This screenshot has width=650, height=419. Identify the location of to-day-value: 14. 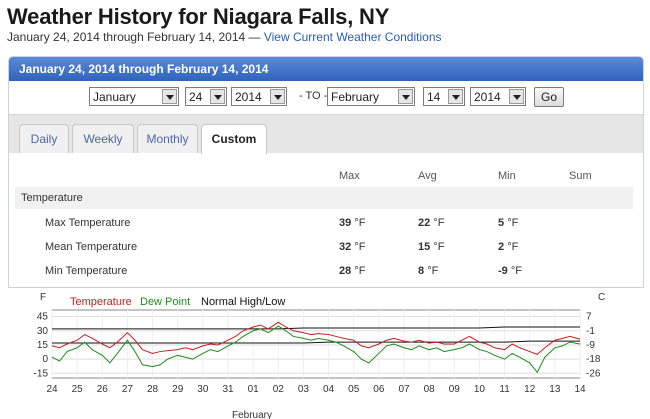
(434, 97).